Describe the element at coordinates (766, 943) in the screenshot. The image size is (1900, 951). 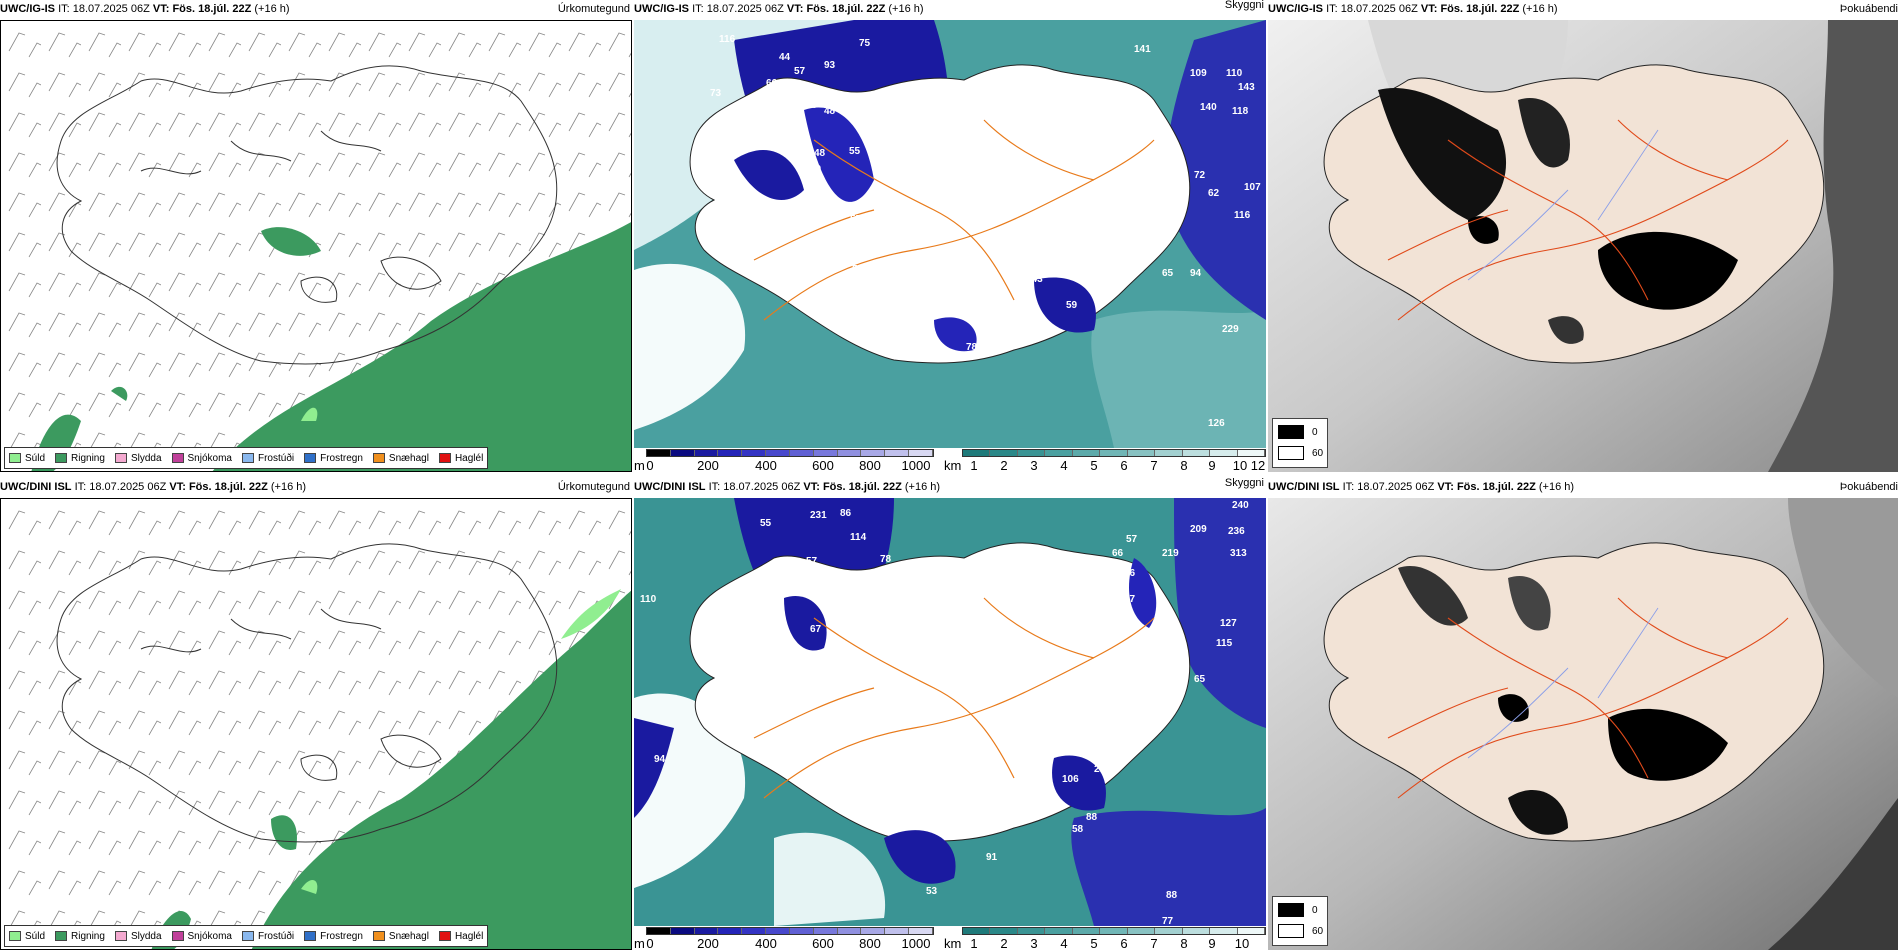
I see `colorbar-tick: 400` at that location.